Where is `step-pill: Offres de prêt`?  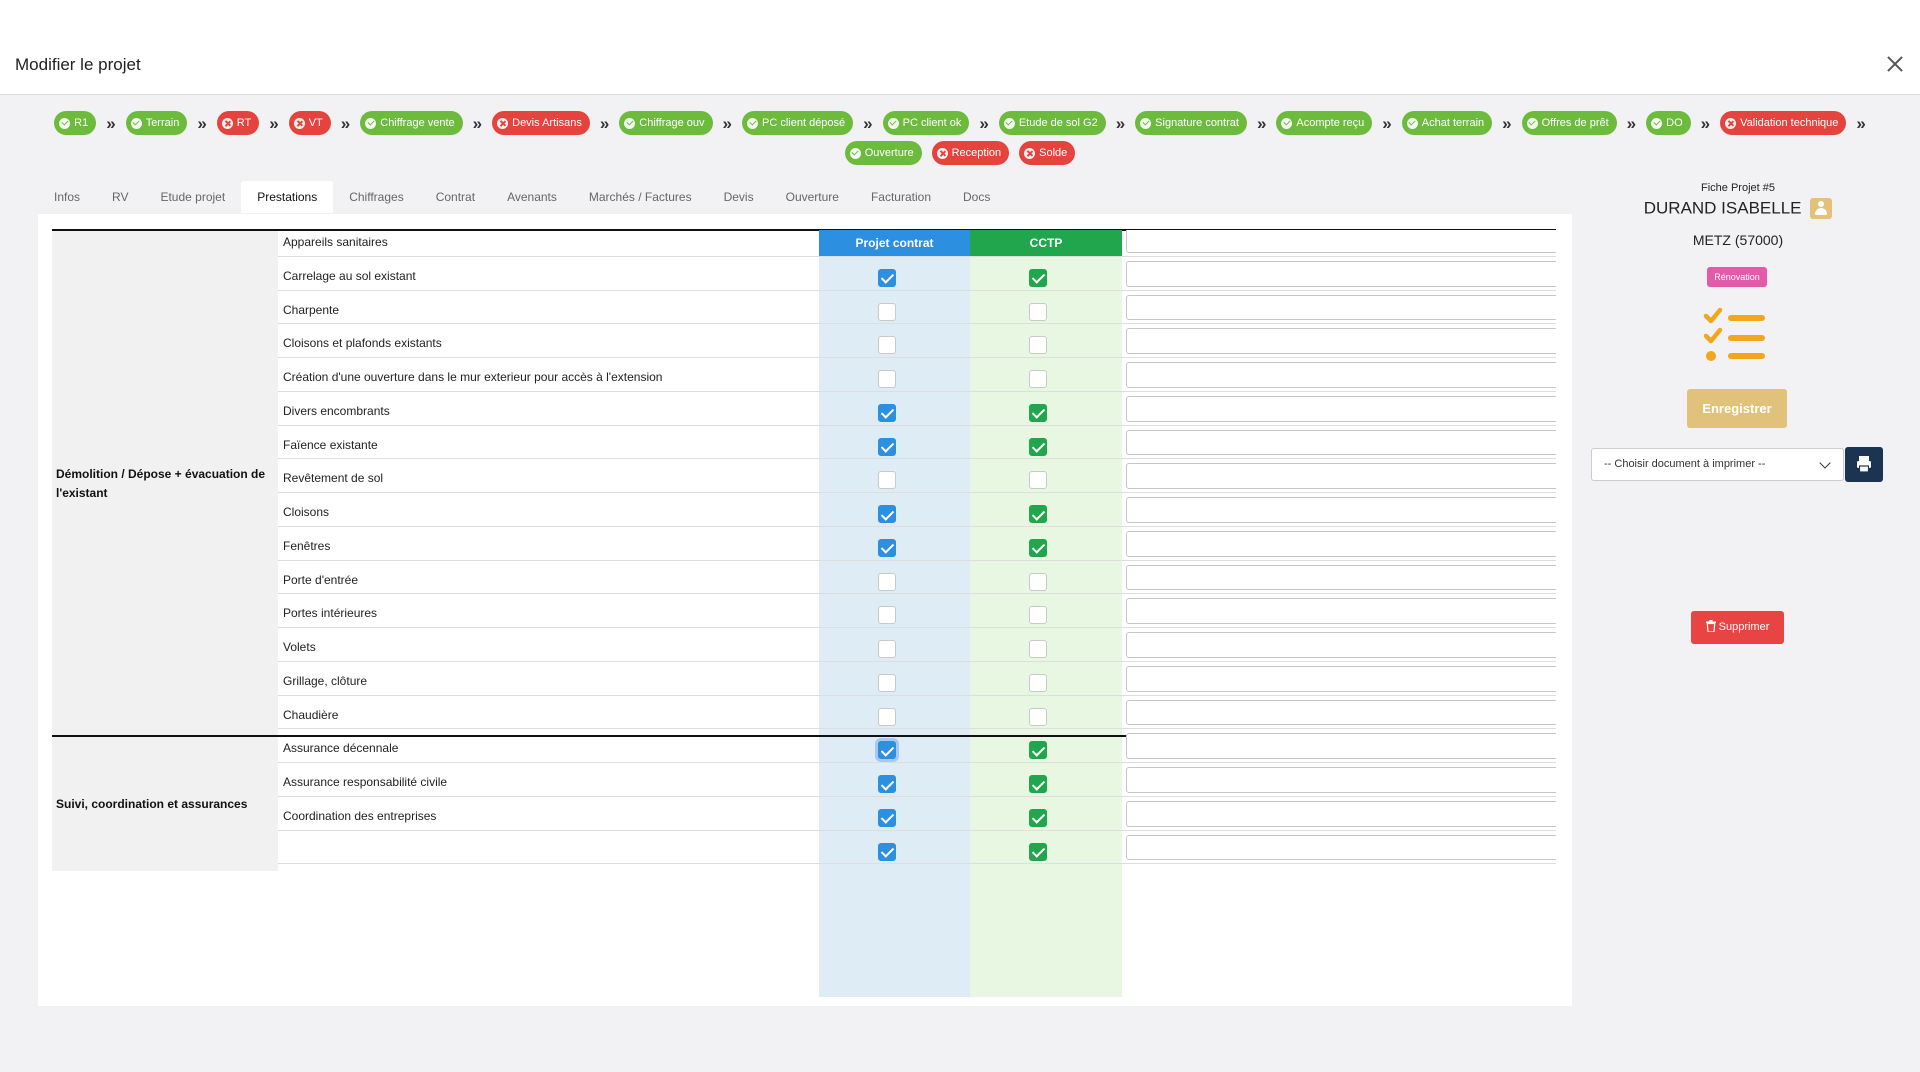
step-pill: Offres de prêt is located at coordinates (1569, 123).